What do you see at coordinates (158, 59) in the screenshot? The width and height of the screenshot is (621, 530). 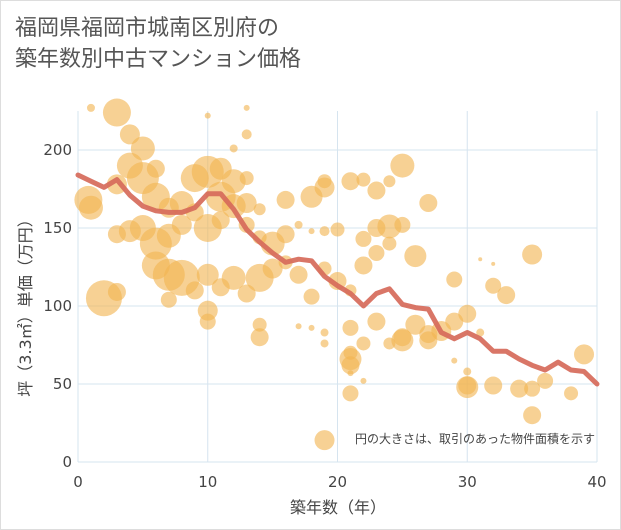 I see `chart-title-line-2: 築年数別中古マンション価格` at bounding box center [158, 59].